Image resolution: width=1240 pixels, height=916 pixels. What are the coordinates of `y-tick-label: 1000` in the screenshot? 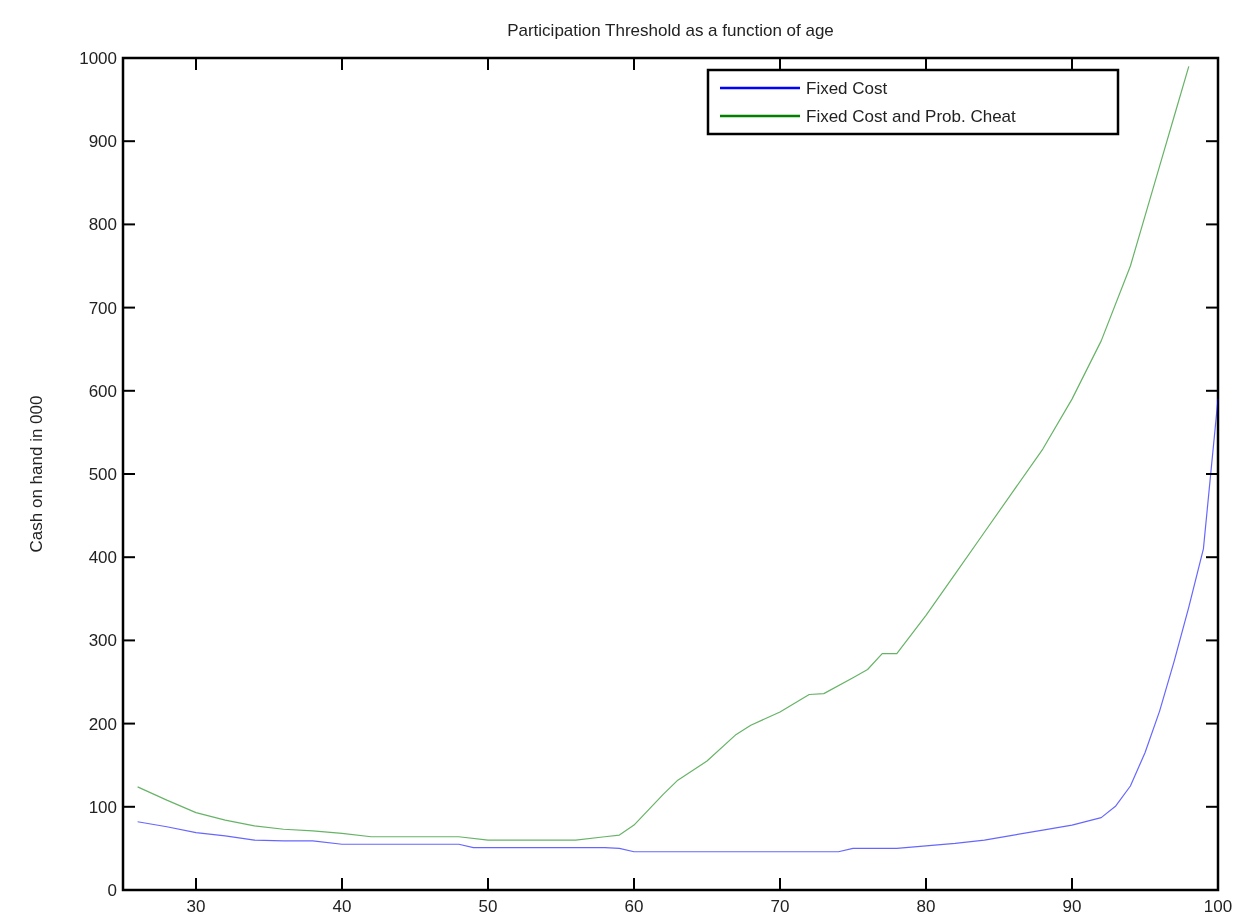 It's located at (98, 58).